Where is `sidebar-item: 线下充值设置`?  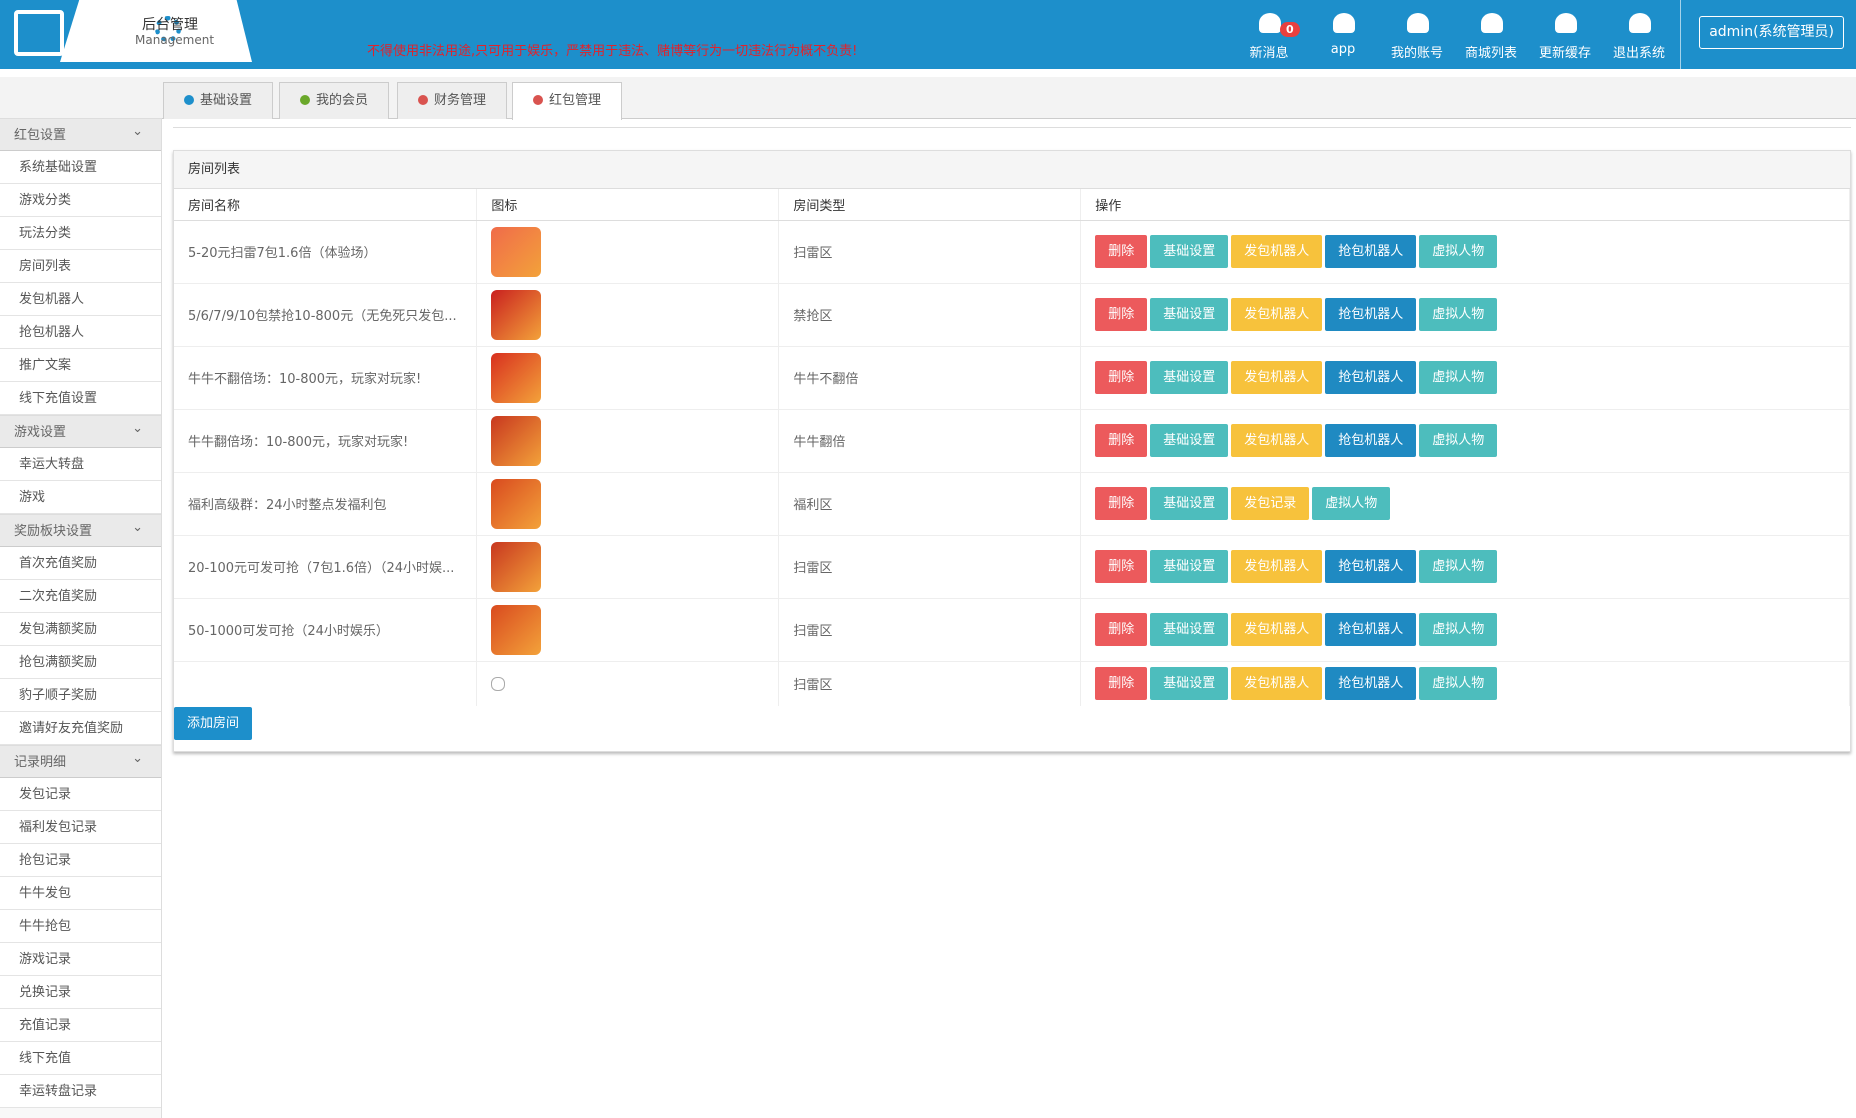 sidebar-item: 线下充值设置 is located at coordinates (80, 398).